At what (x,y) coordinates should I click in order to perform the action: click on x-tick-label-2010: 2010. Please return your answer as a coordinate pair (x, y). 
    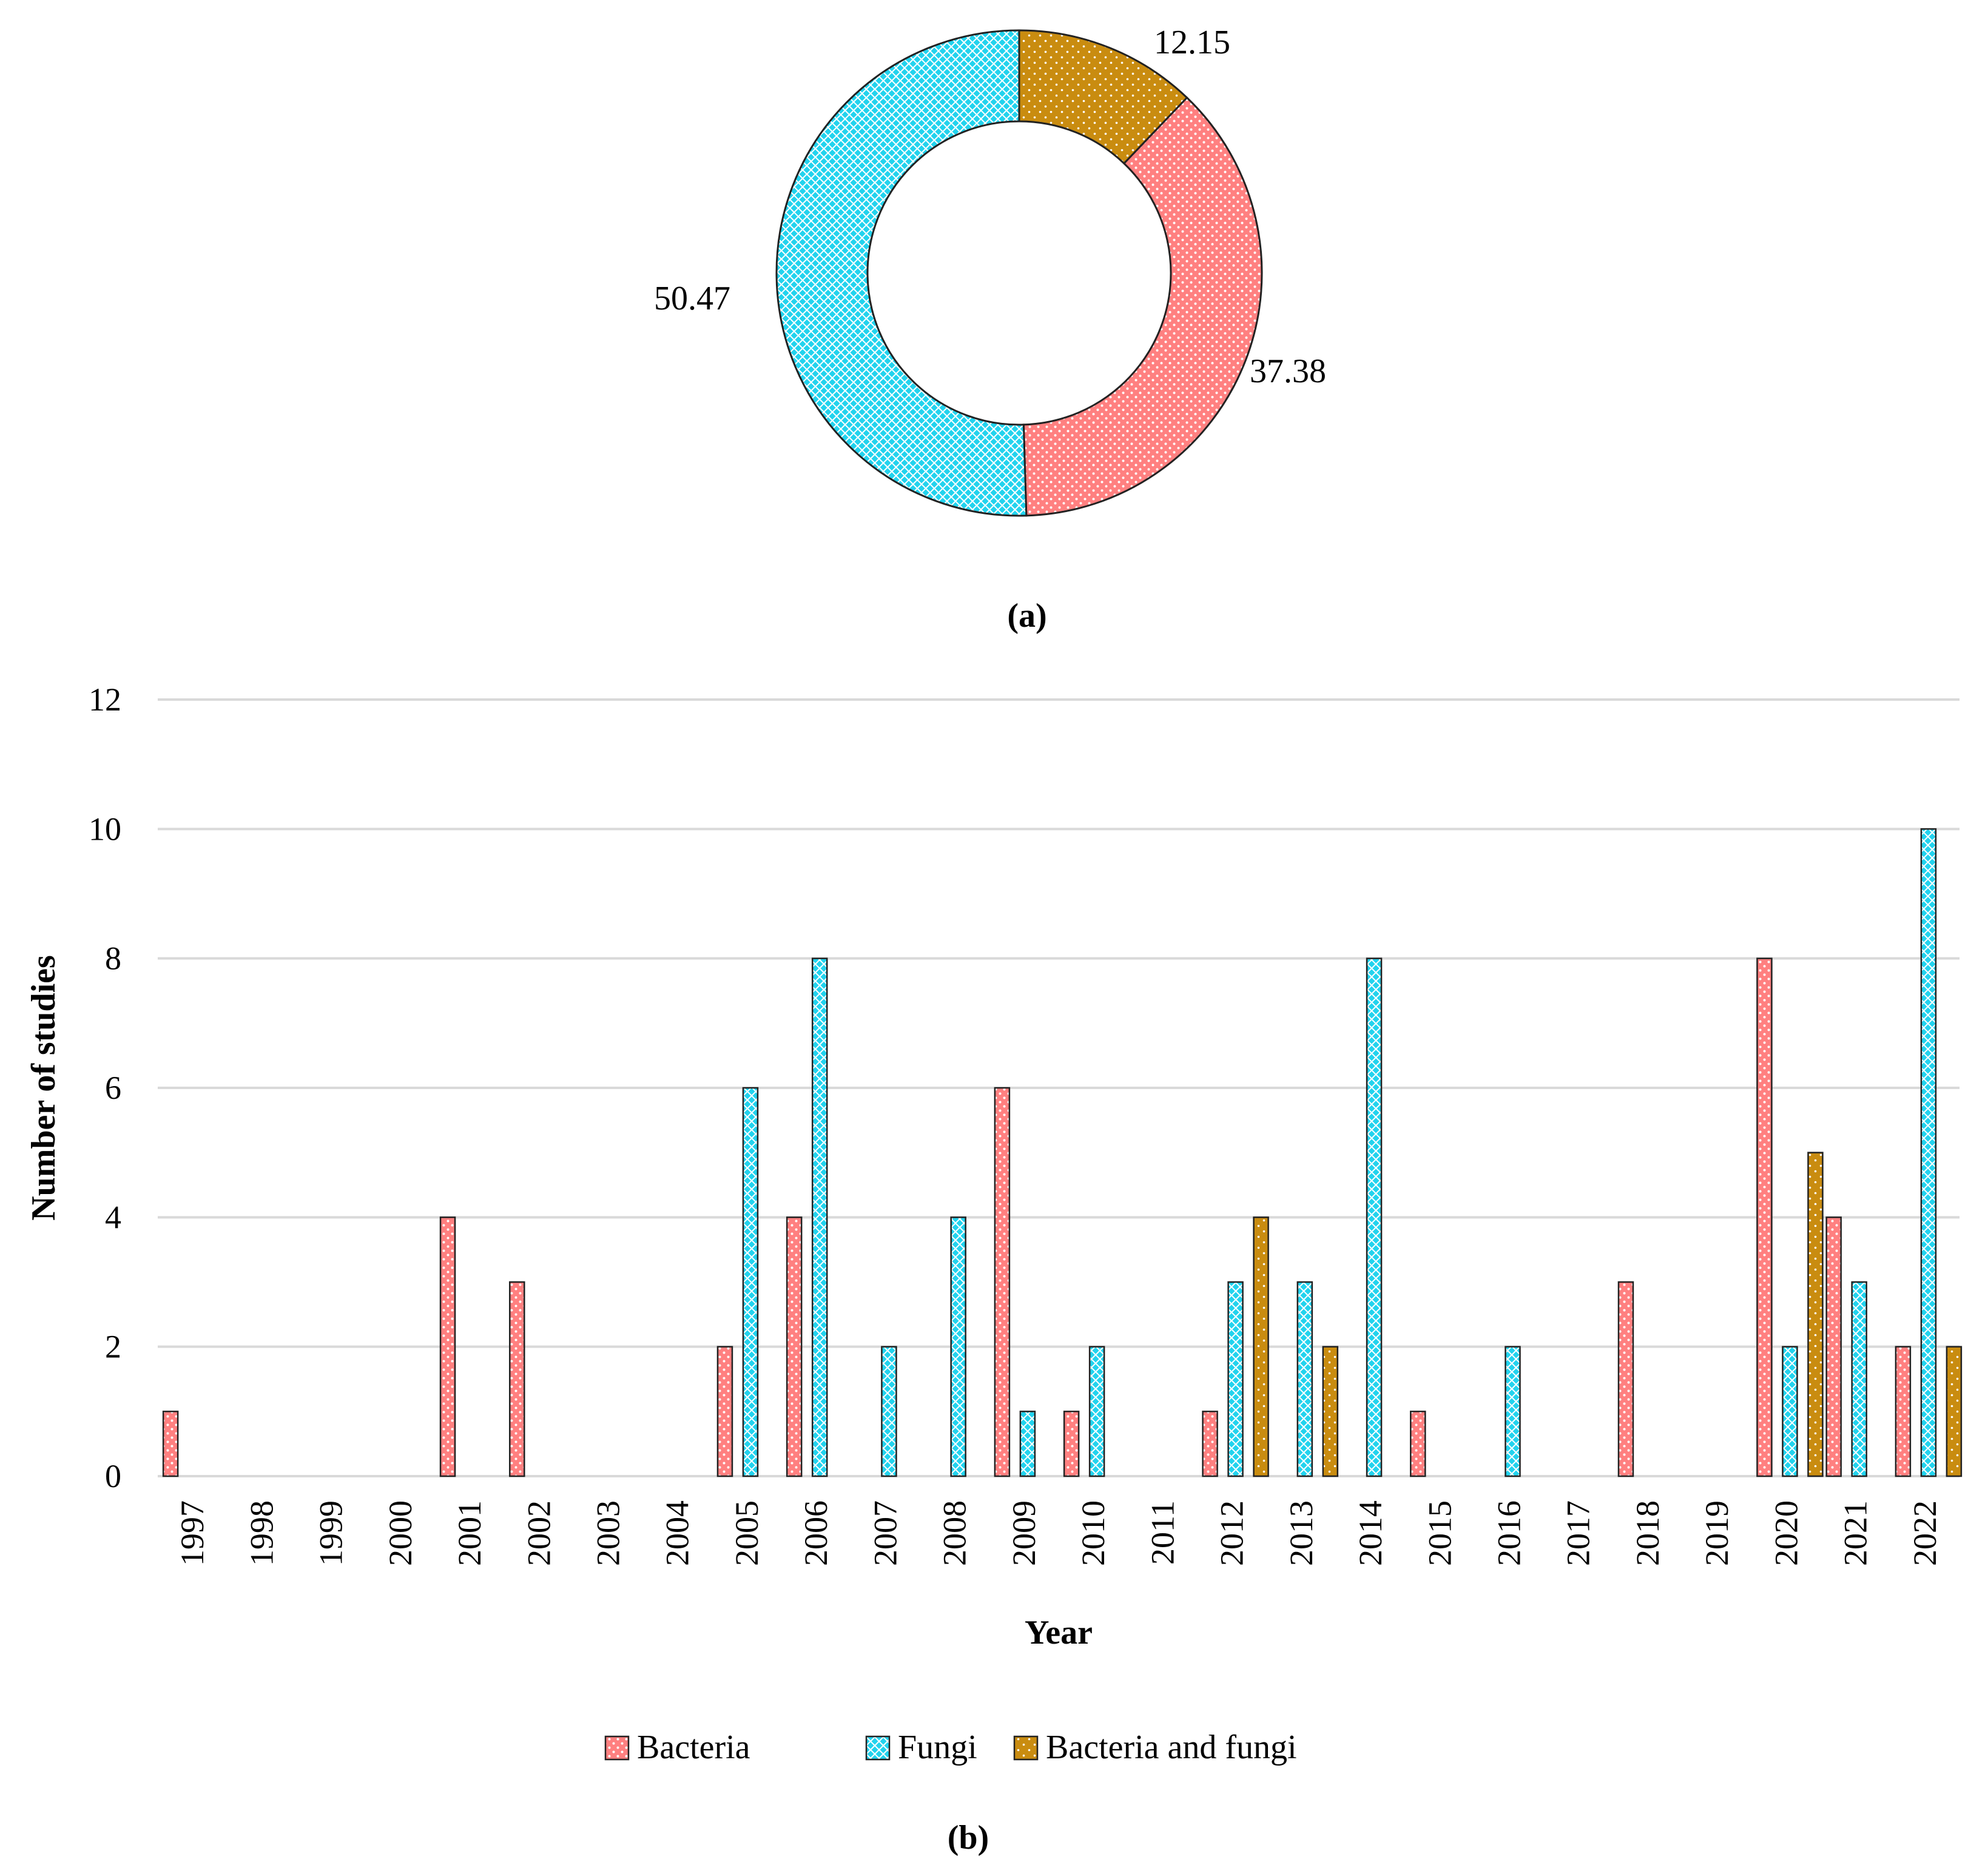
    Looking at the image, I should click on (1093, 1533).